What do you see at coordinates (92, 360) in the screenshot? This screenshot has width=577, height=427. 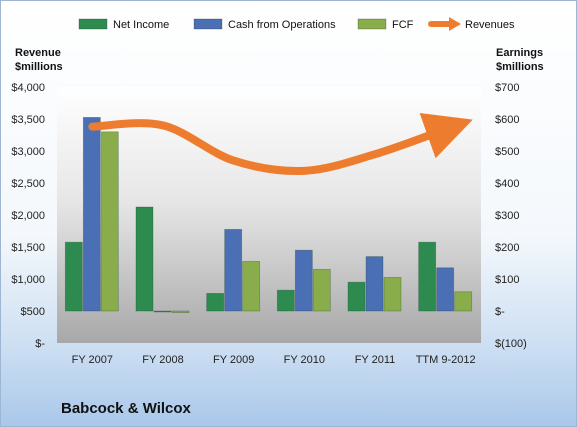 I see `category-label: FY 2007` at bounding box center [92, 360].